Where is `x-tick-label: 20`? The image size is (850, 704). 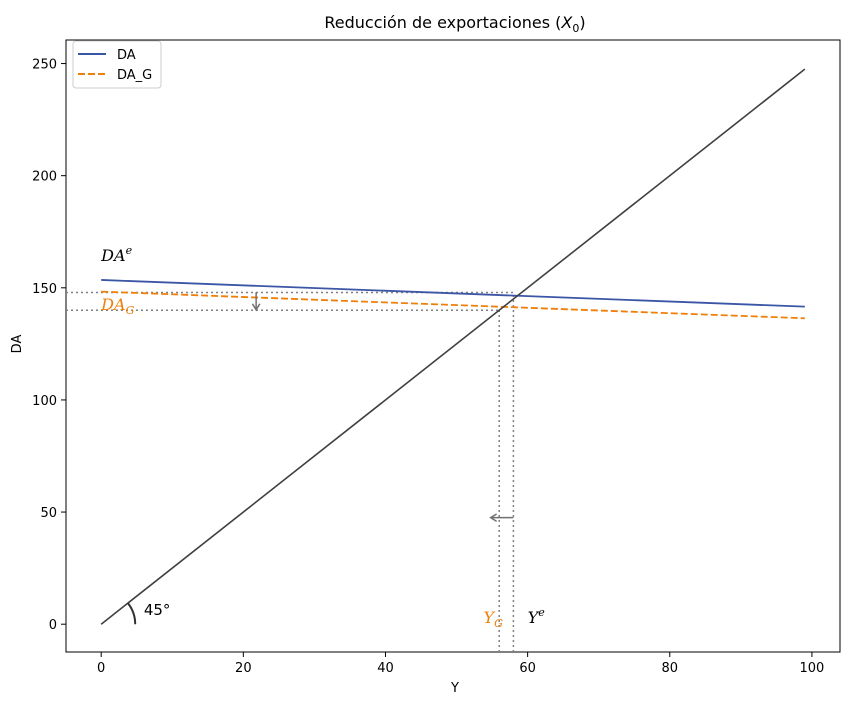 x-tick-label: 20 is located at coordinates (243, 668).